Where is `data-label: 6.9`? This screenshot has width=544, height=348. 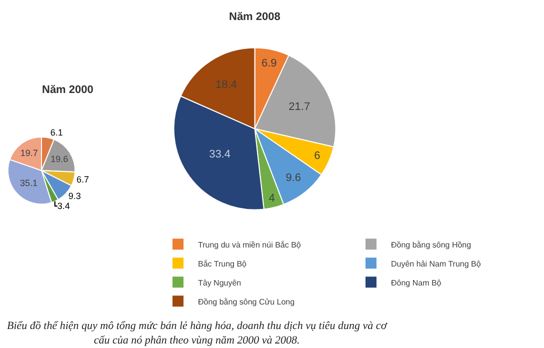
data-label: 6.9 is located at coordinates (269, 64).